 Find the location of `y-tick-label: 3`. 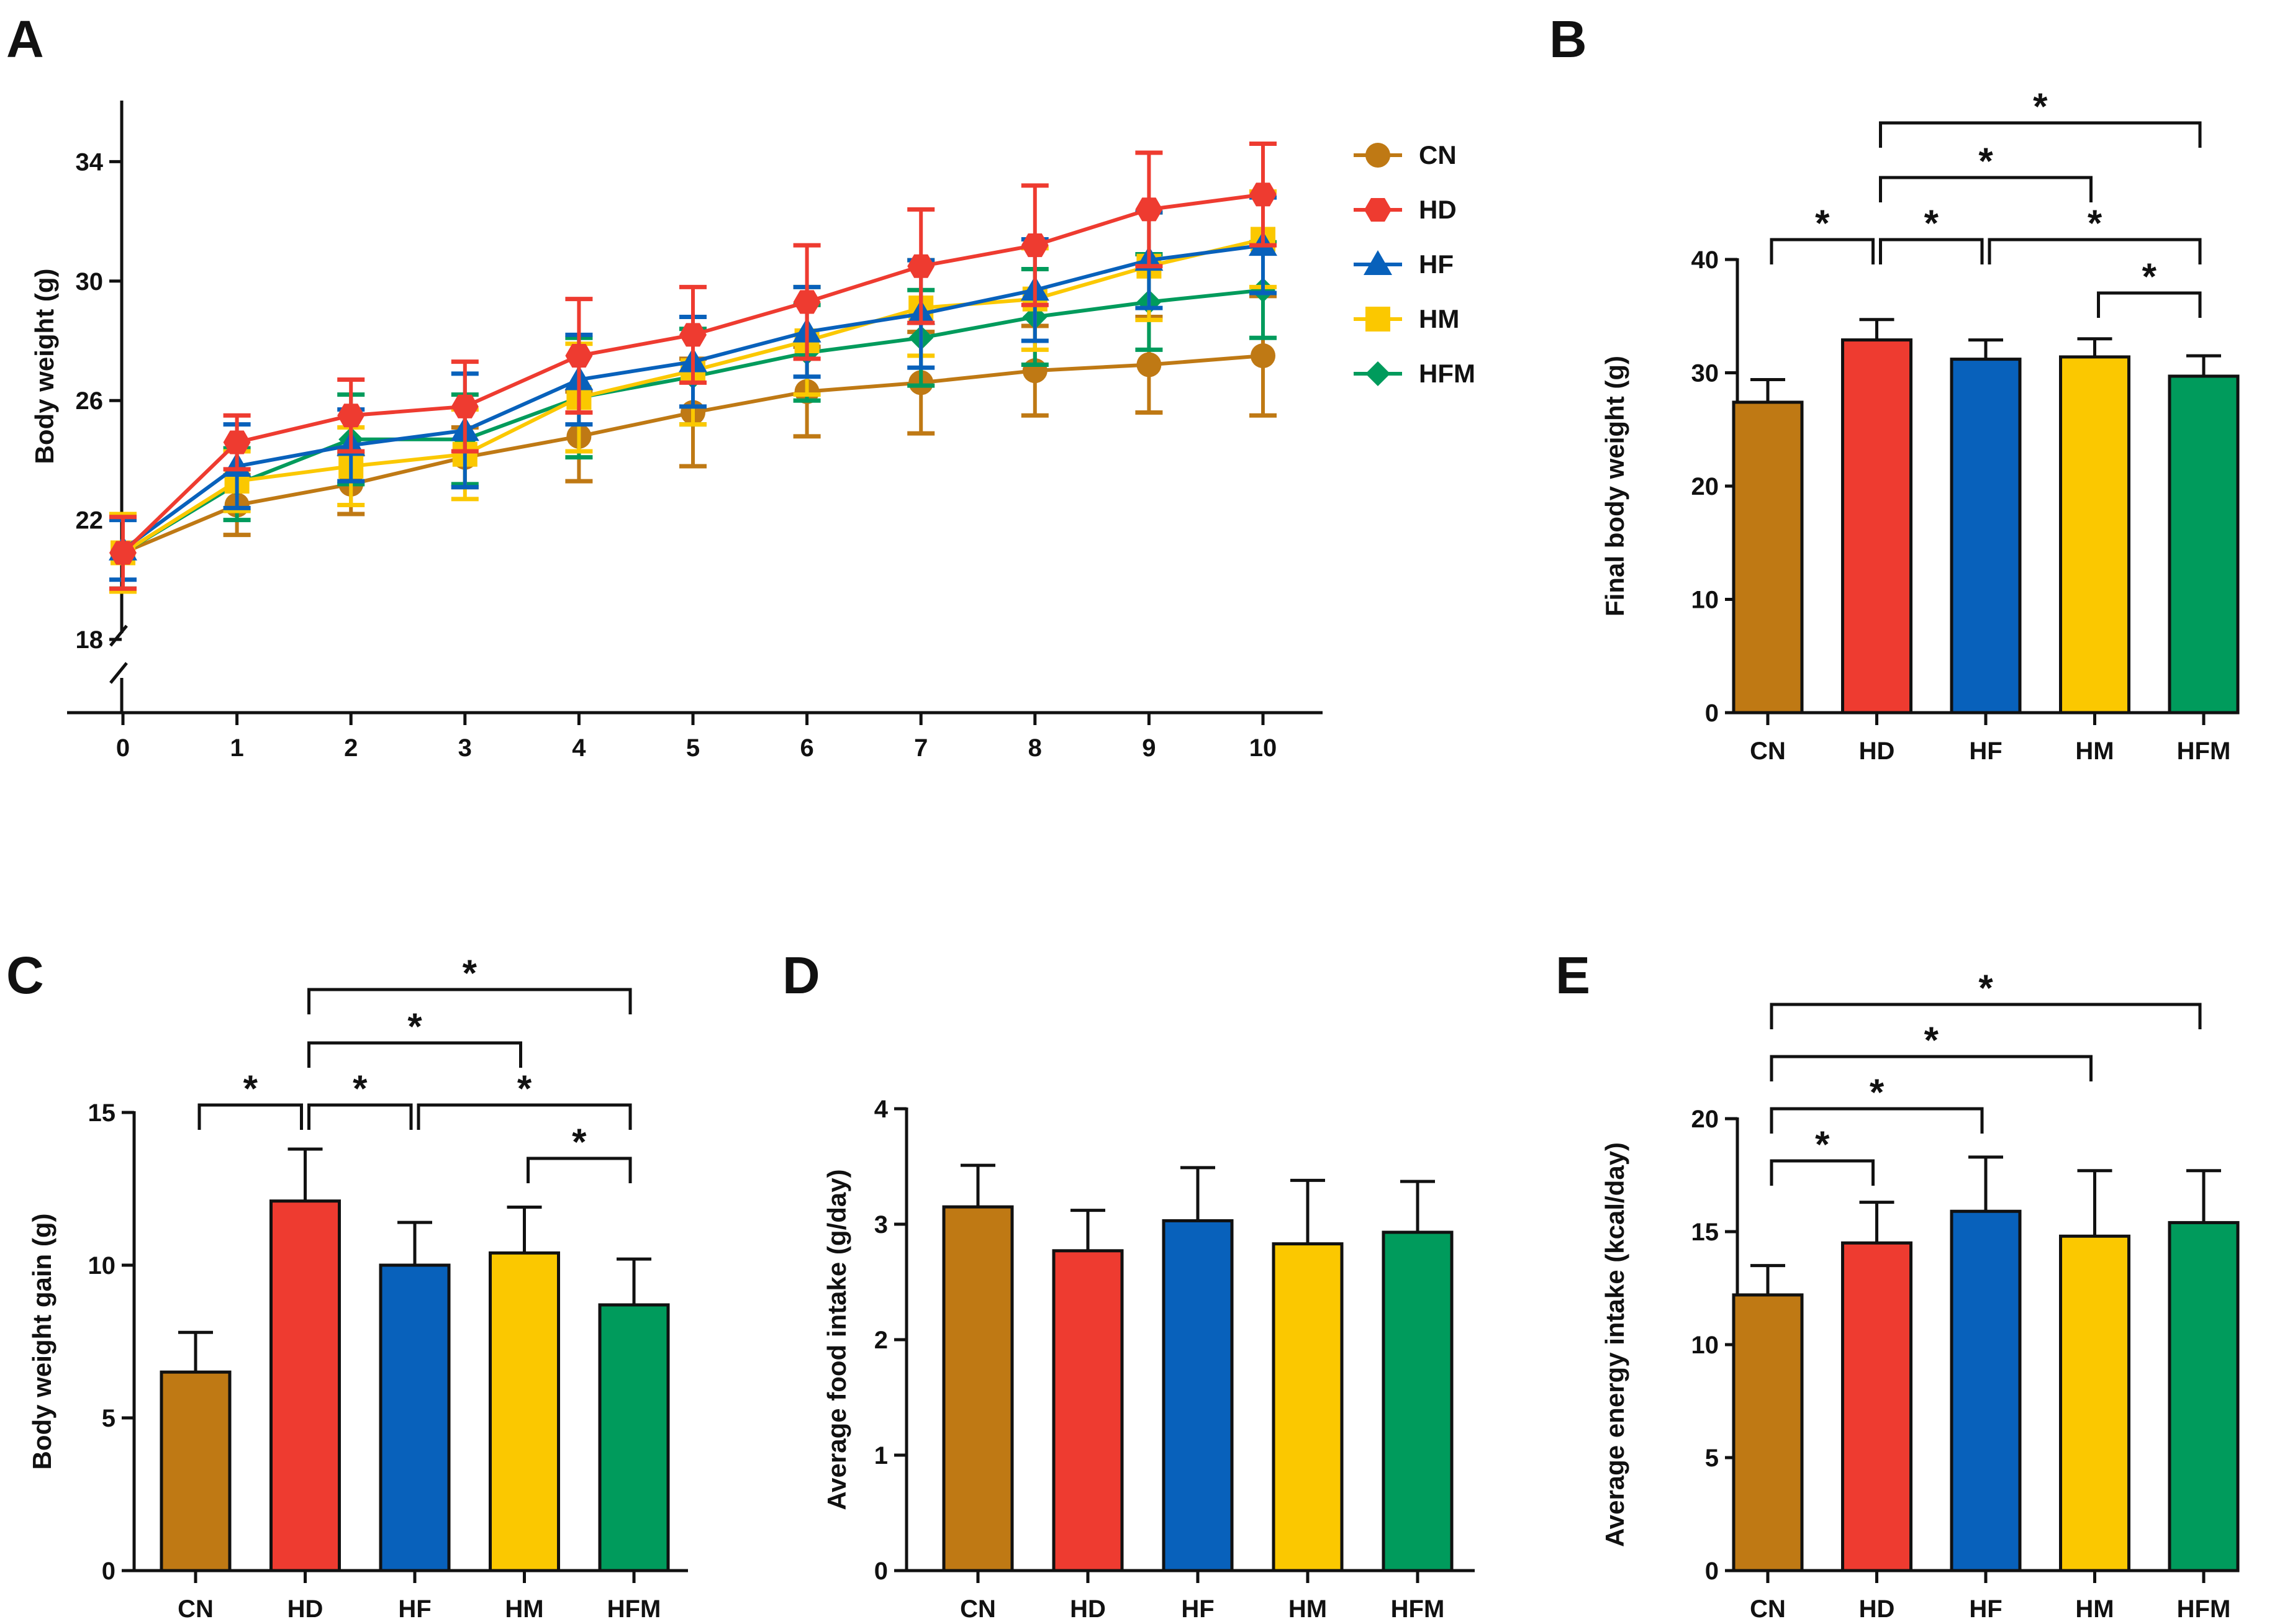

y-tick-label: 3 is located at coordinates (881, 1224).